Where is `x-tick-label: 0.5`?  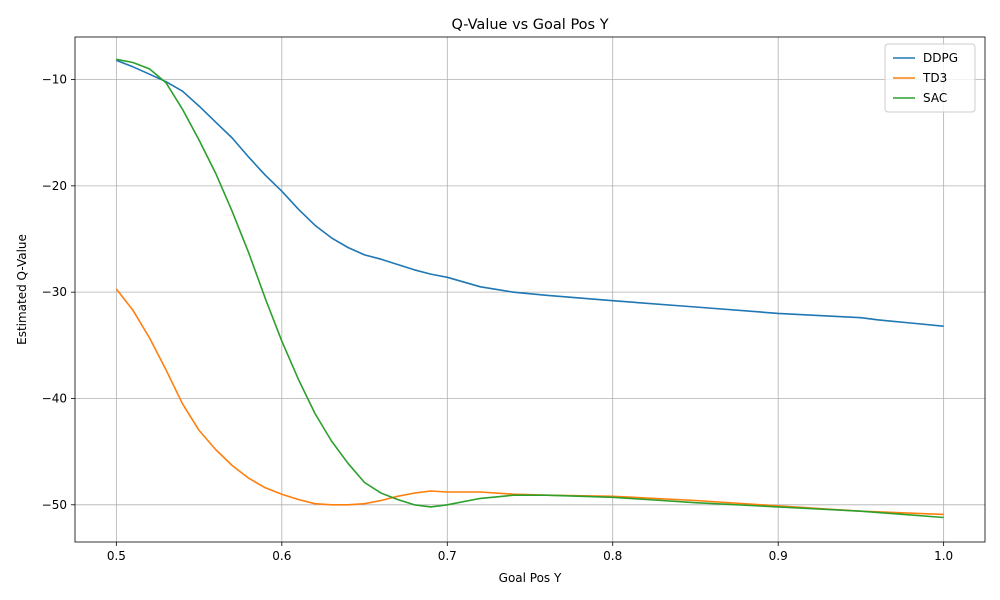
x-tick-label: 0.5 is located at coordinates (116, 556).